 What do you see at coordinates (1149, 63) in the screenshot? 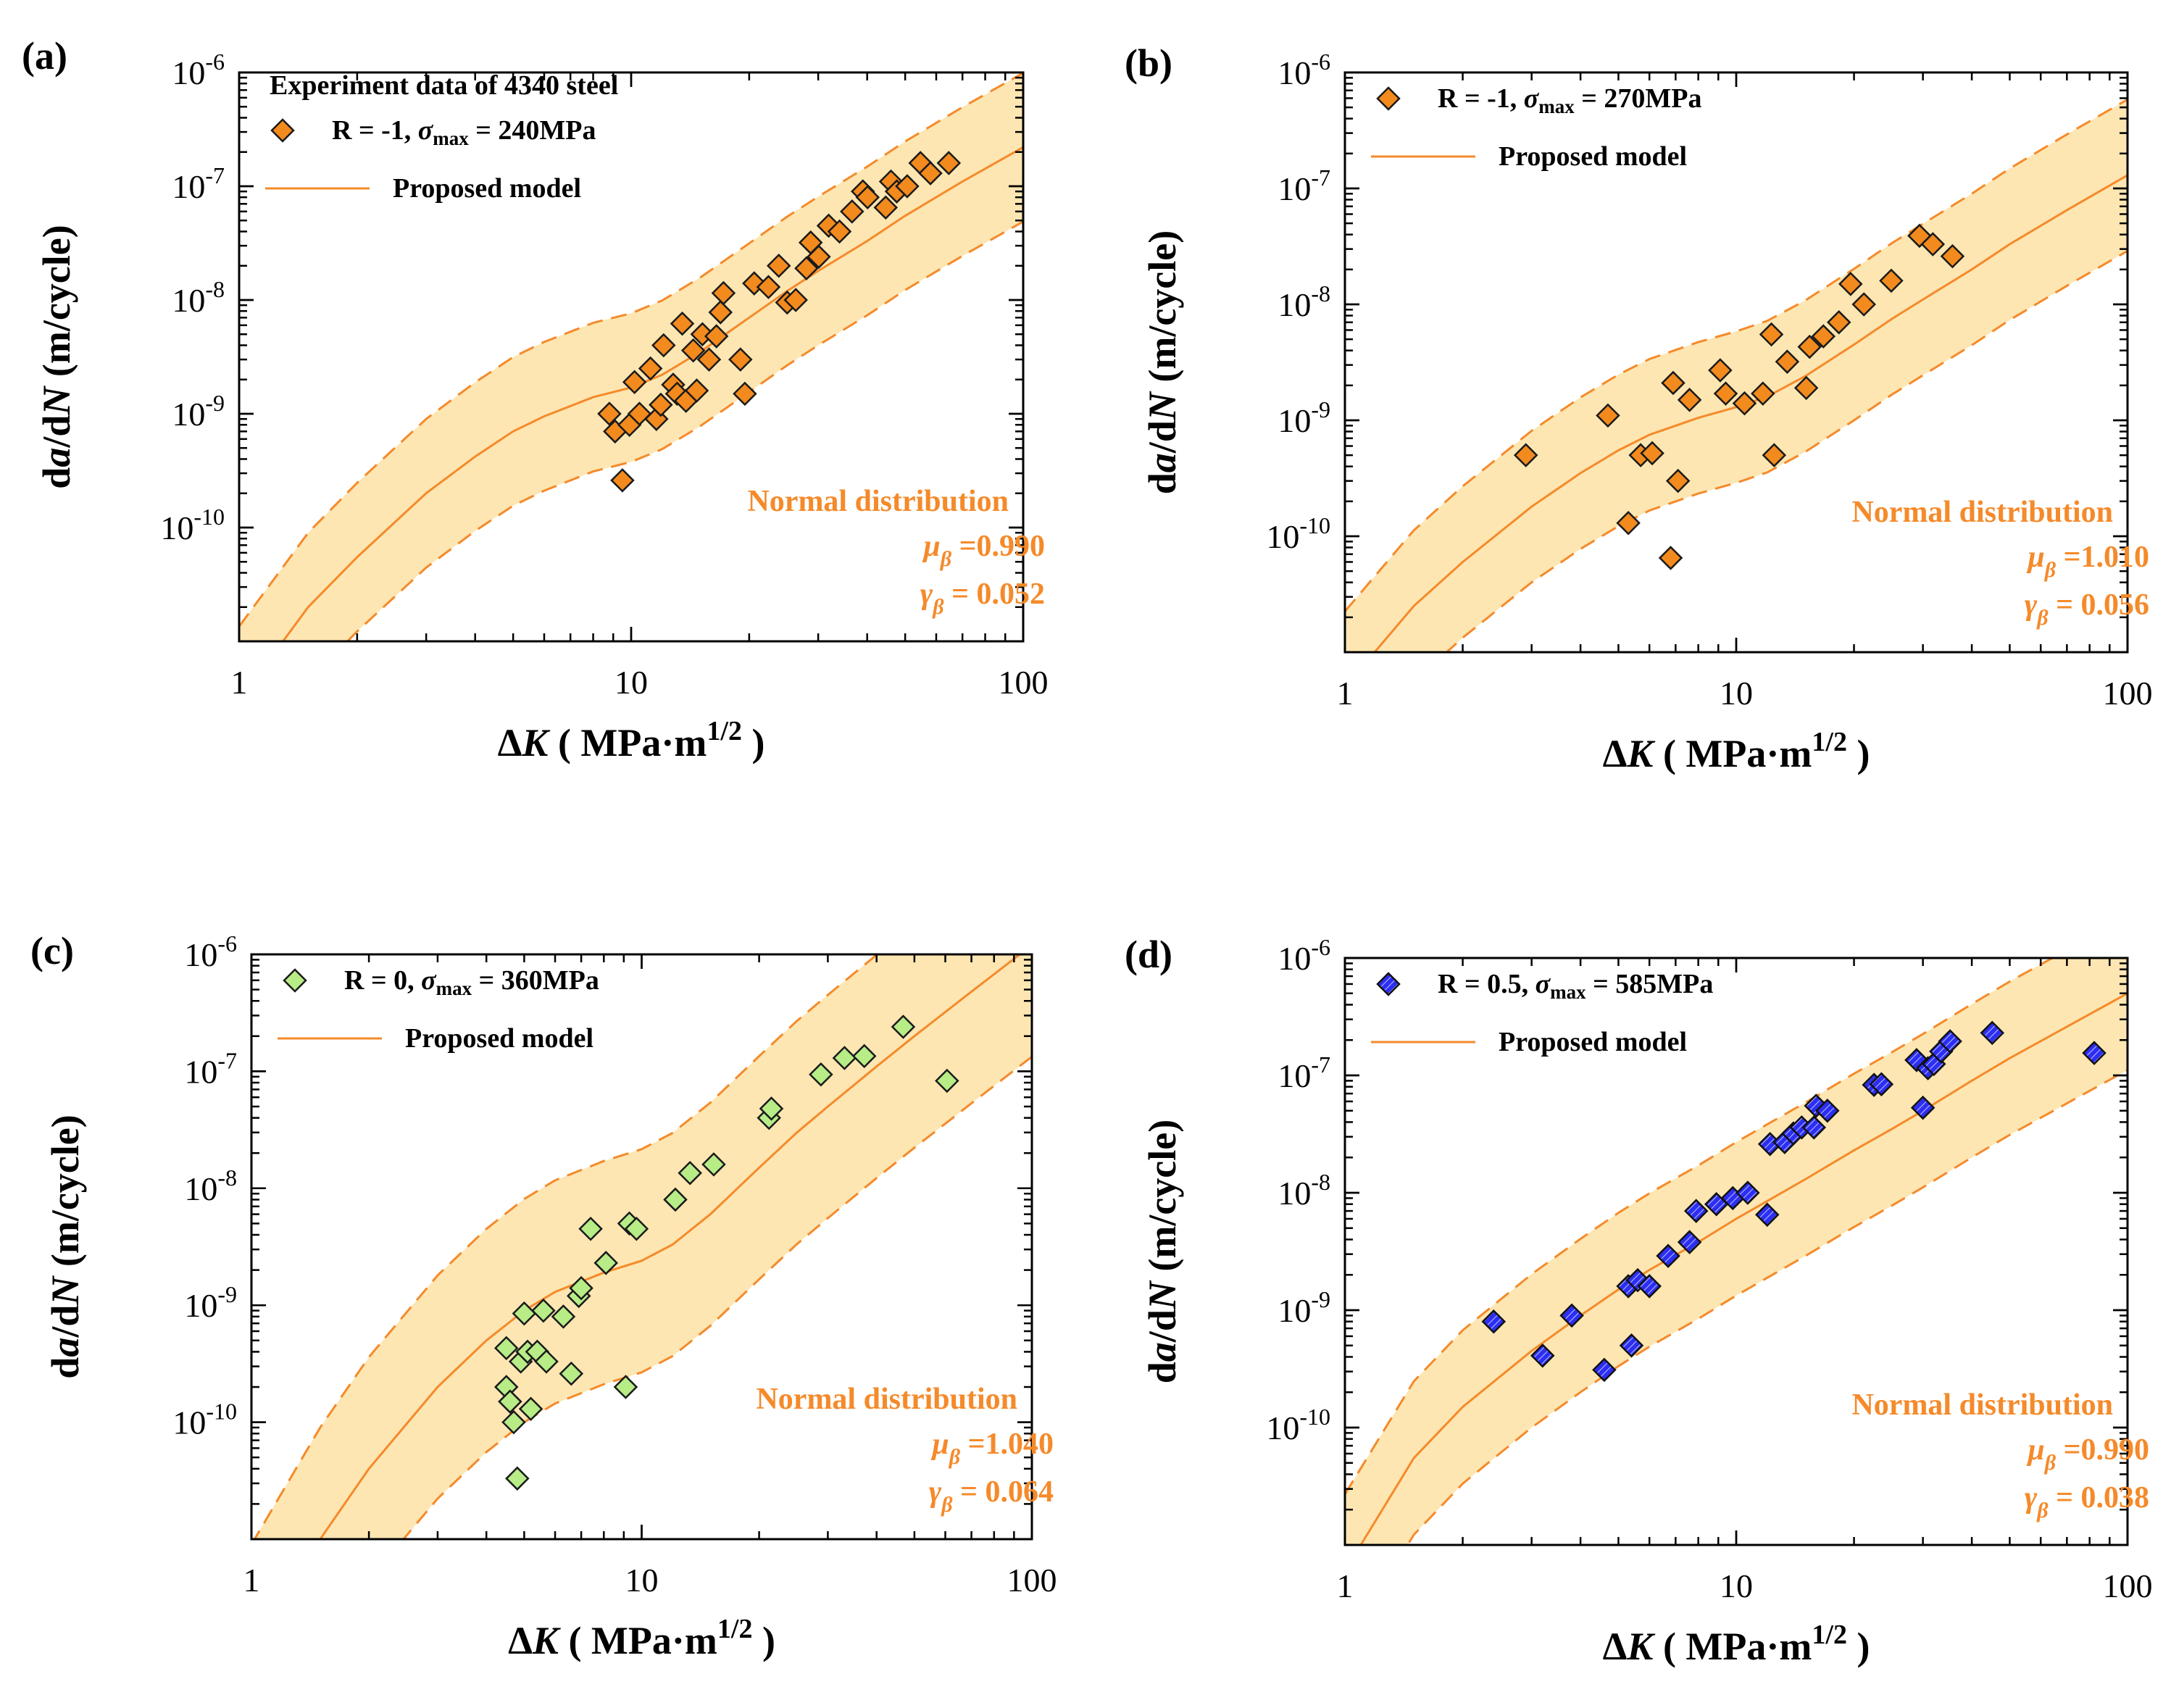
I see `panel-label: (b)` at bounding box center [1149, 63].